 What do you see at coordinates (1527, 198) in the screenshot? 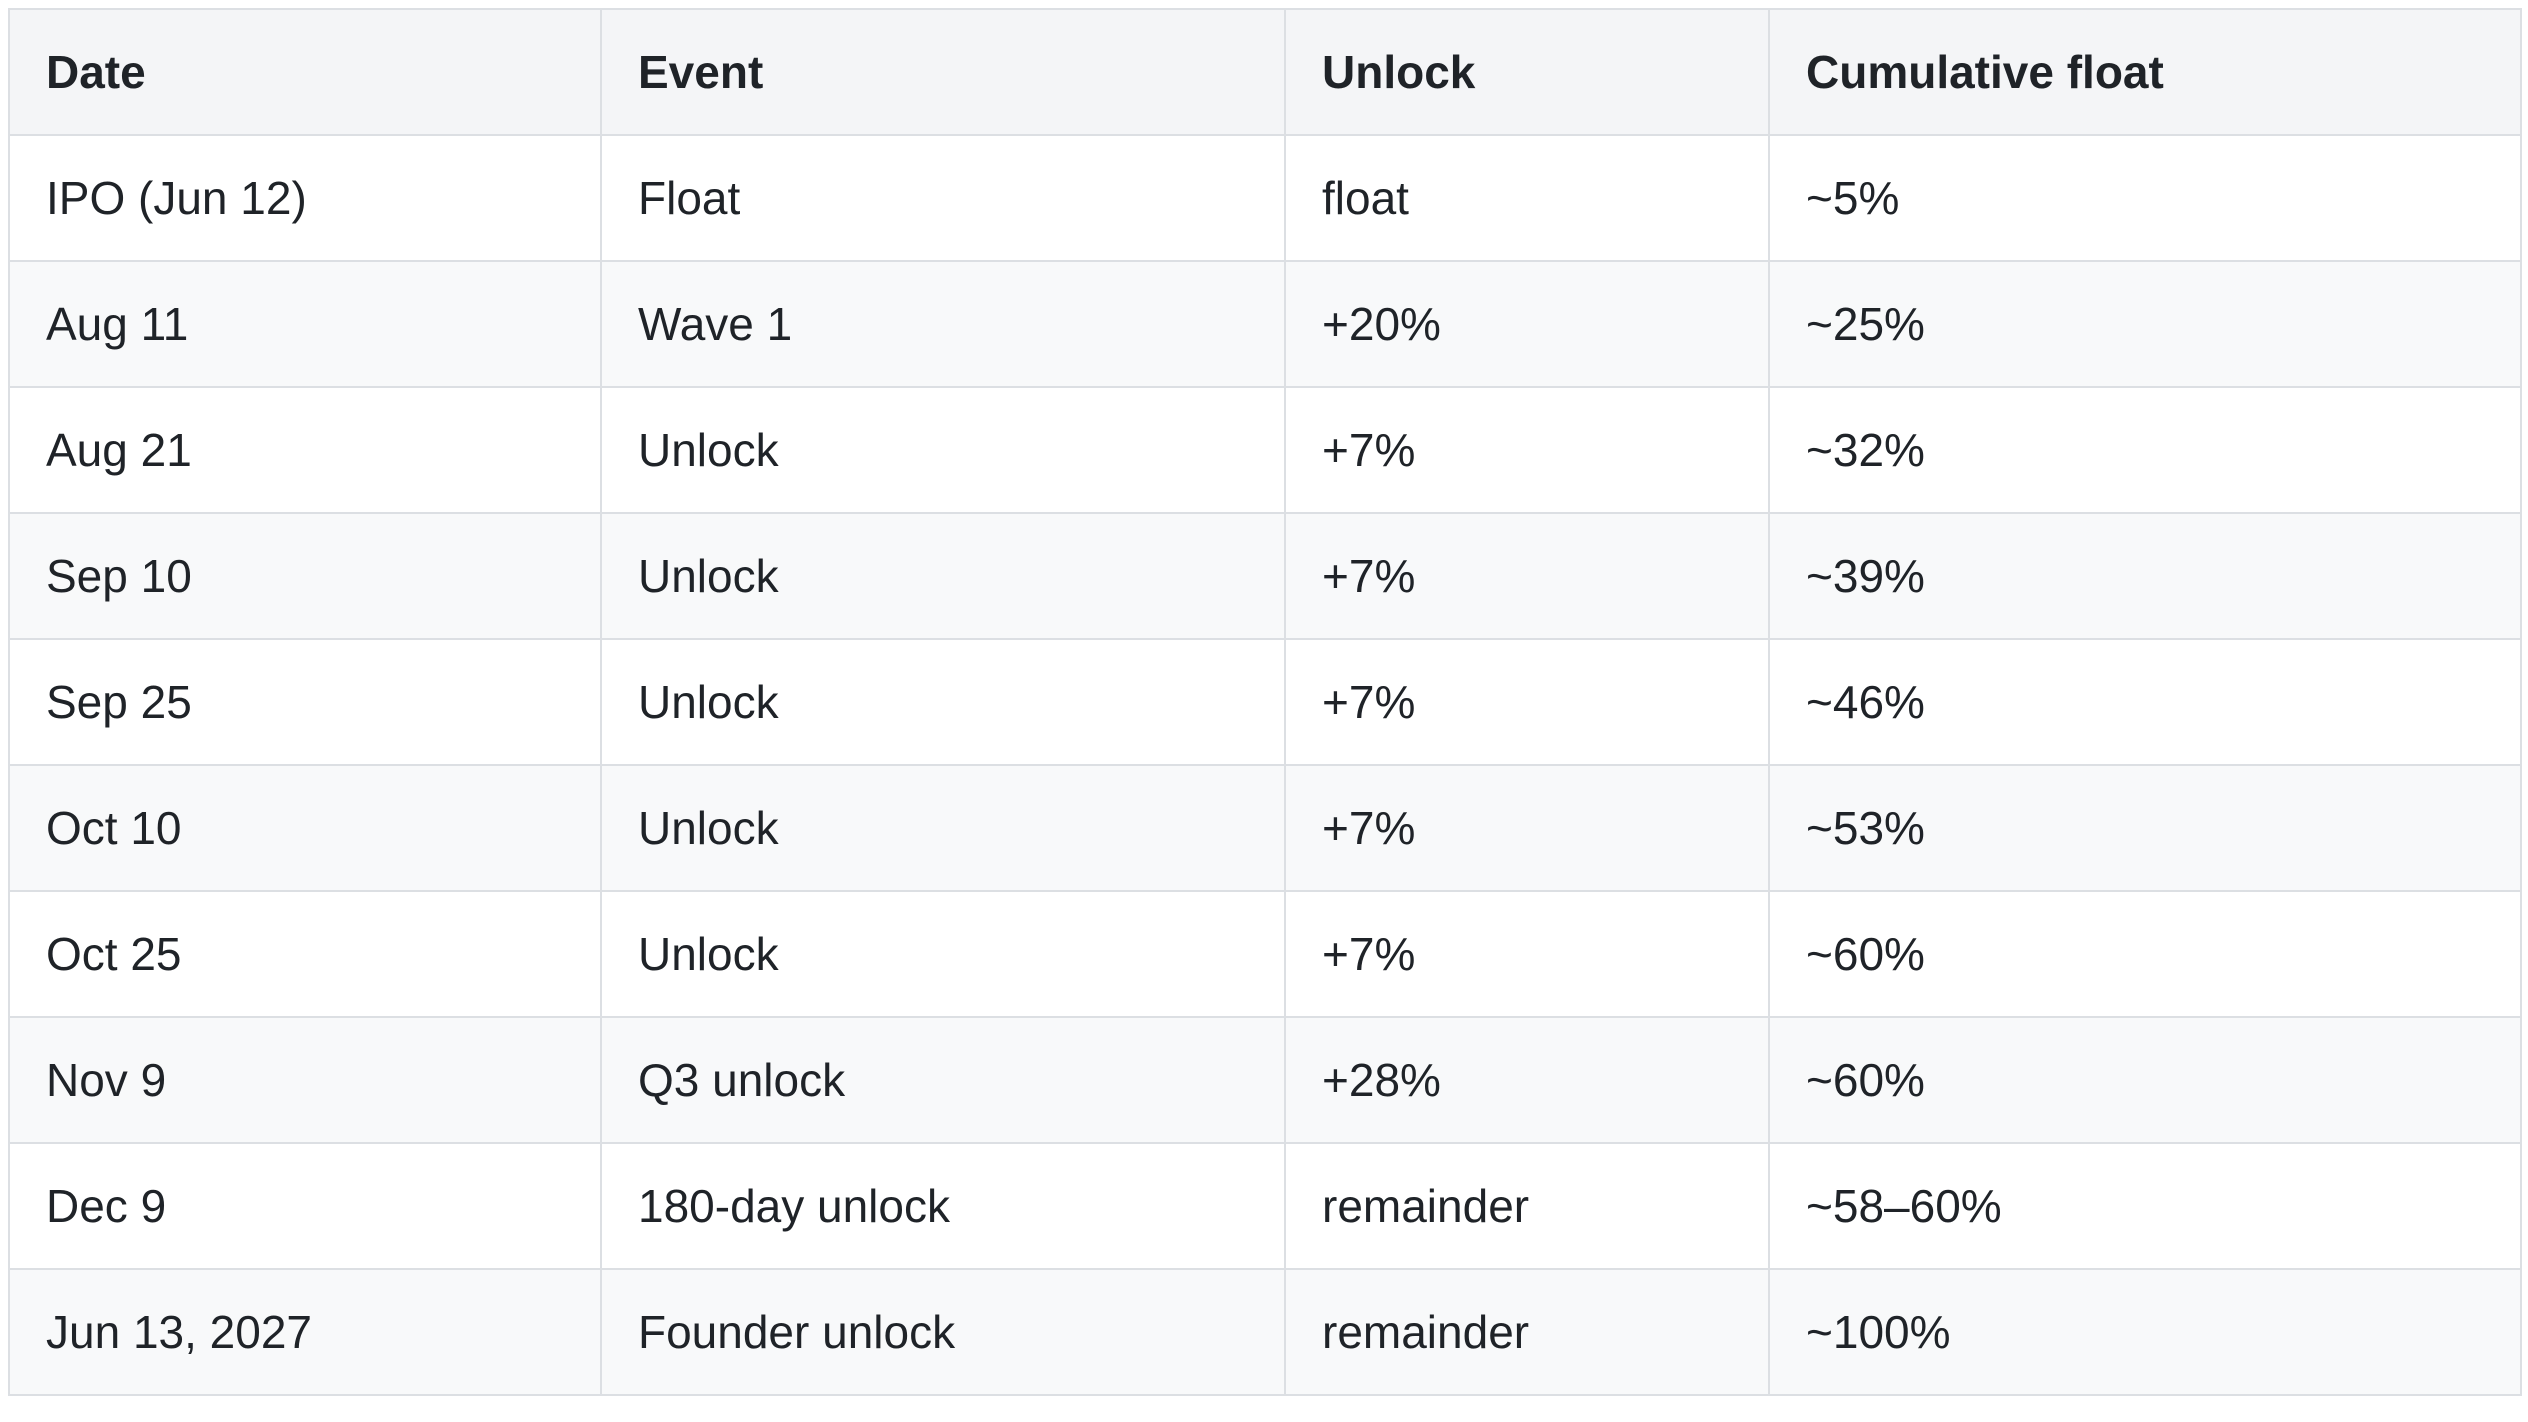
I see `cell-unlock: float` at bounding box center [1527, 198].